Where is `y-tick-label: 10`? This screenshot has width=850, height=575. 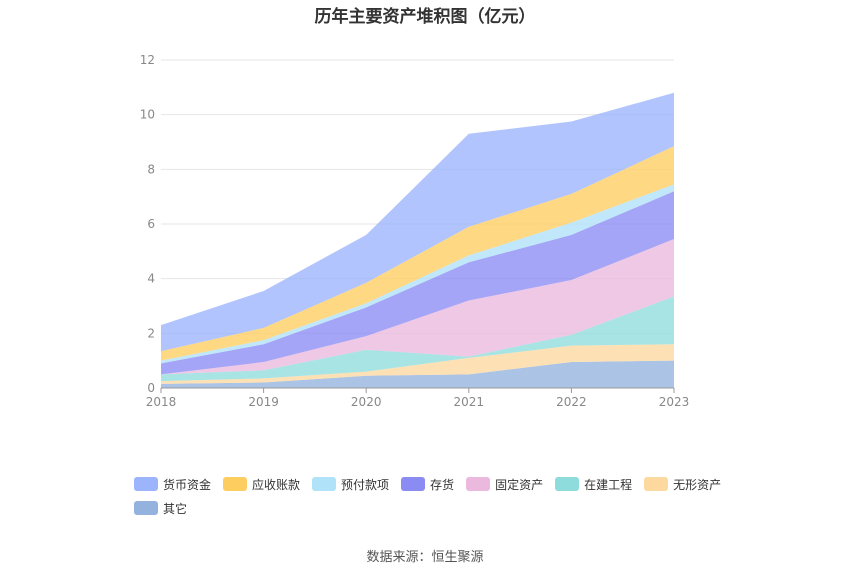 y-tick-label: 10 is located at coordinates (147, 115).